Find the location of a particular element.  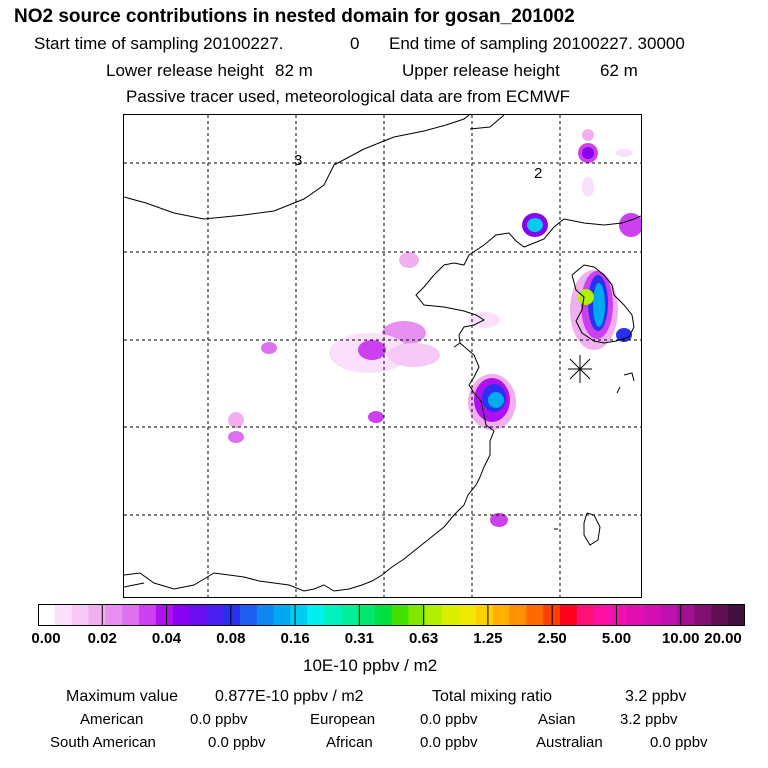

colorbar-tick-label: 10.00 is located at coordinates (680, 638).